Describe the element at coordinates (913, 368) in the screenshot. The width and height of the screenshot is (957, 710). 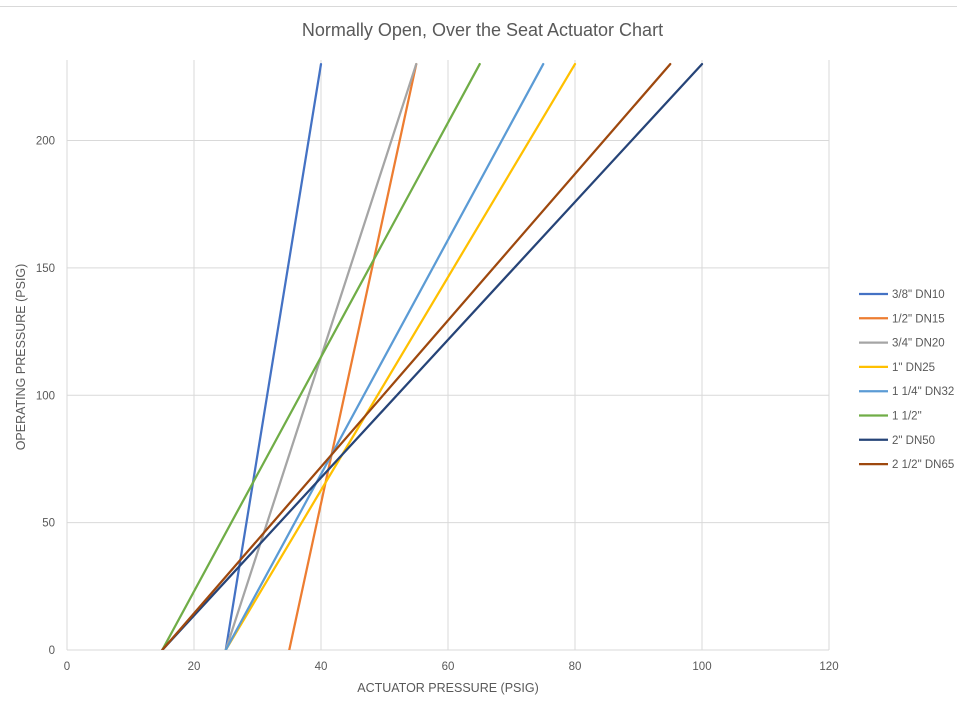
I see `legend-entry-4: 1" DN25` at that location.